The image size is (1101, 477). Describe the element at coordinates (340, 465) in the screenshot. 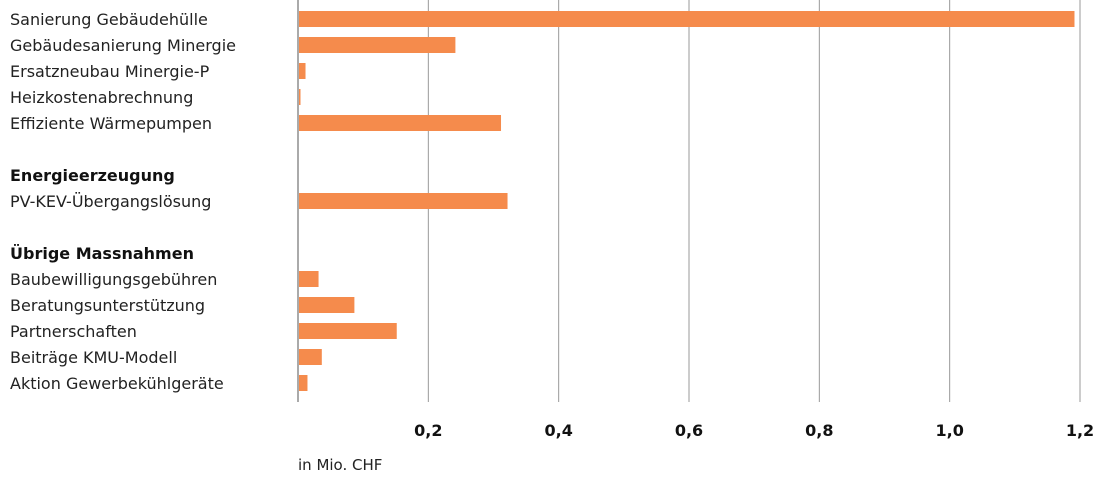

I see `x-axis-unit-label: in Mio. CHF` at that location.